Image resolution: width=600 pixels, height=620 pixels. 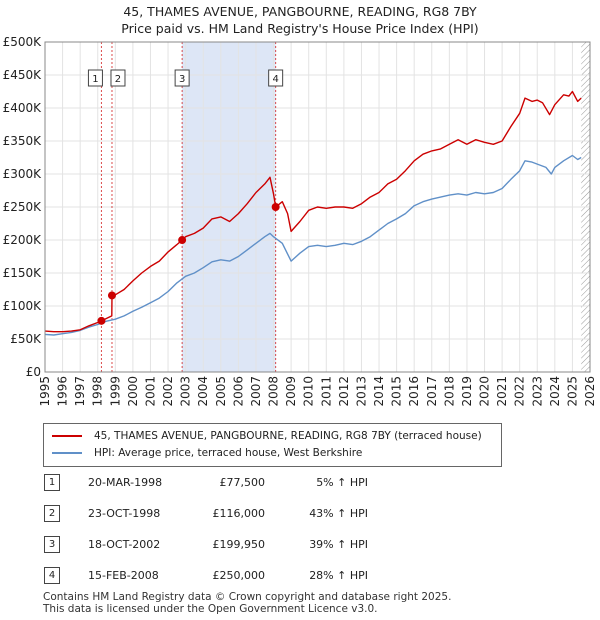 What do you see at coordinates (150, 391) in the screenshot?
I see `x-tick-label: 2001` at bounding box center [150, 391].